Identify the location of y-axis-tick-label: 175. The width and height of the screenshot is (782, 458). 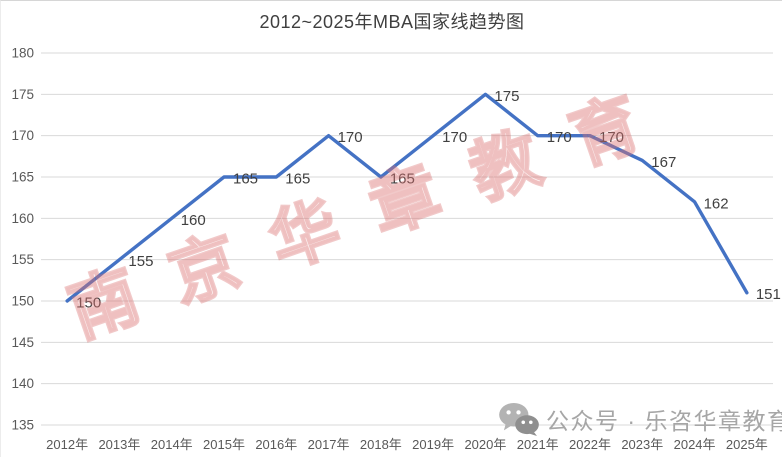
(22, 94).